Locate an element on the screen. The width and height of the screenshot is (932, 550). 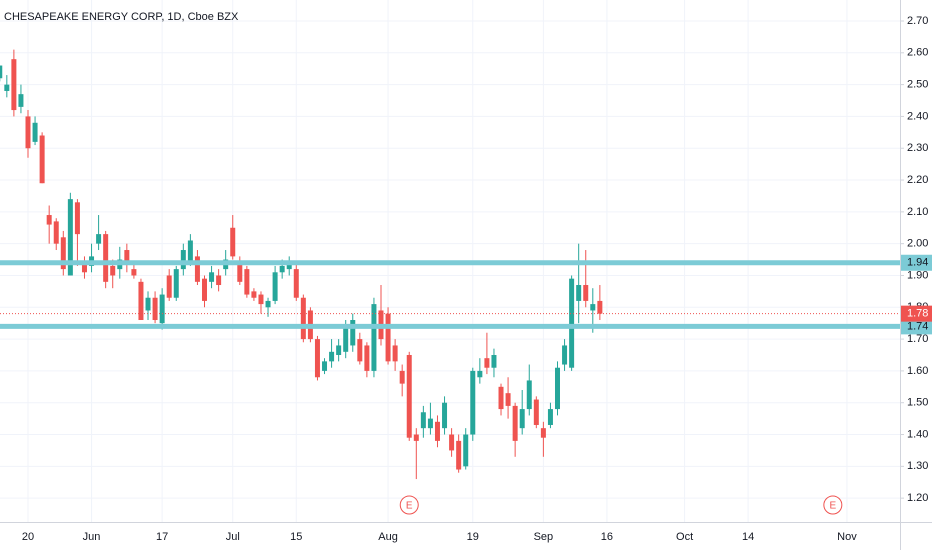
x-tick-label: 16 is located at coordinates (607, 537).